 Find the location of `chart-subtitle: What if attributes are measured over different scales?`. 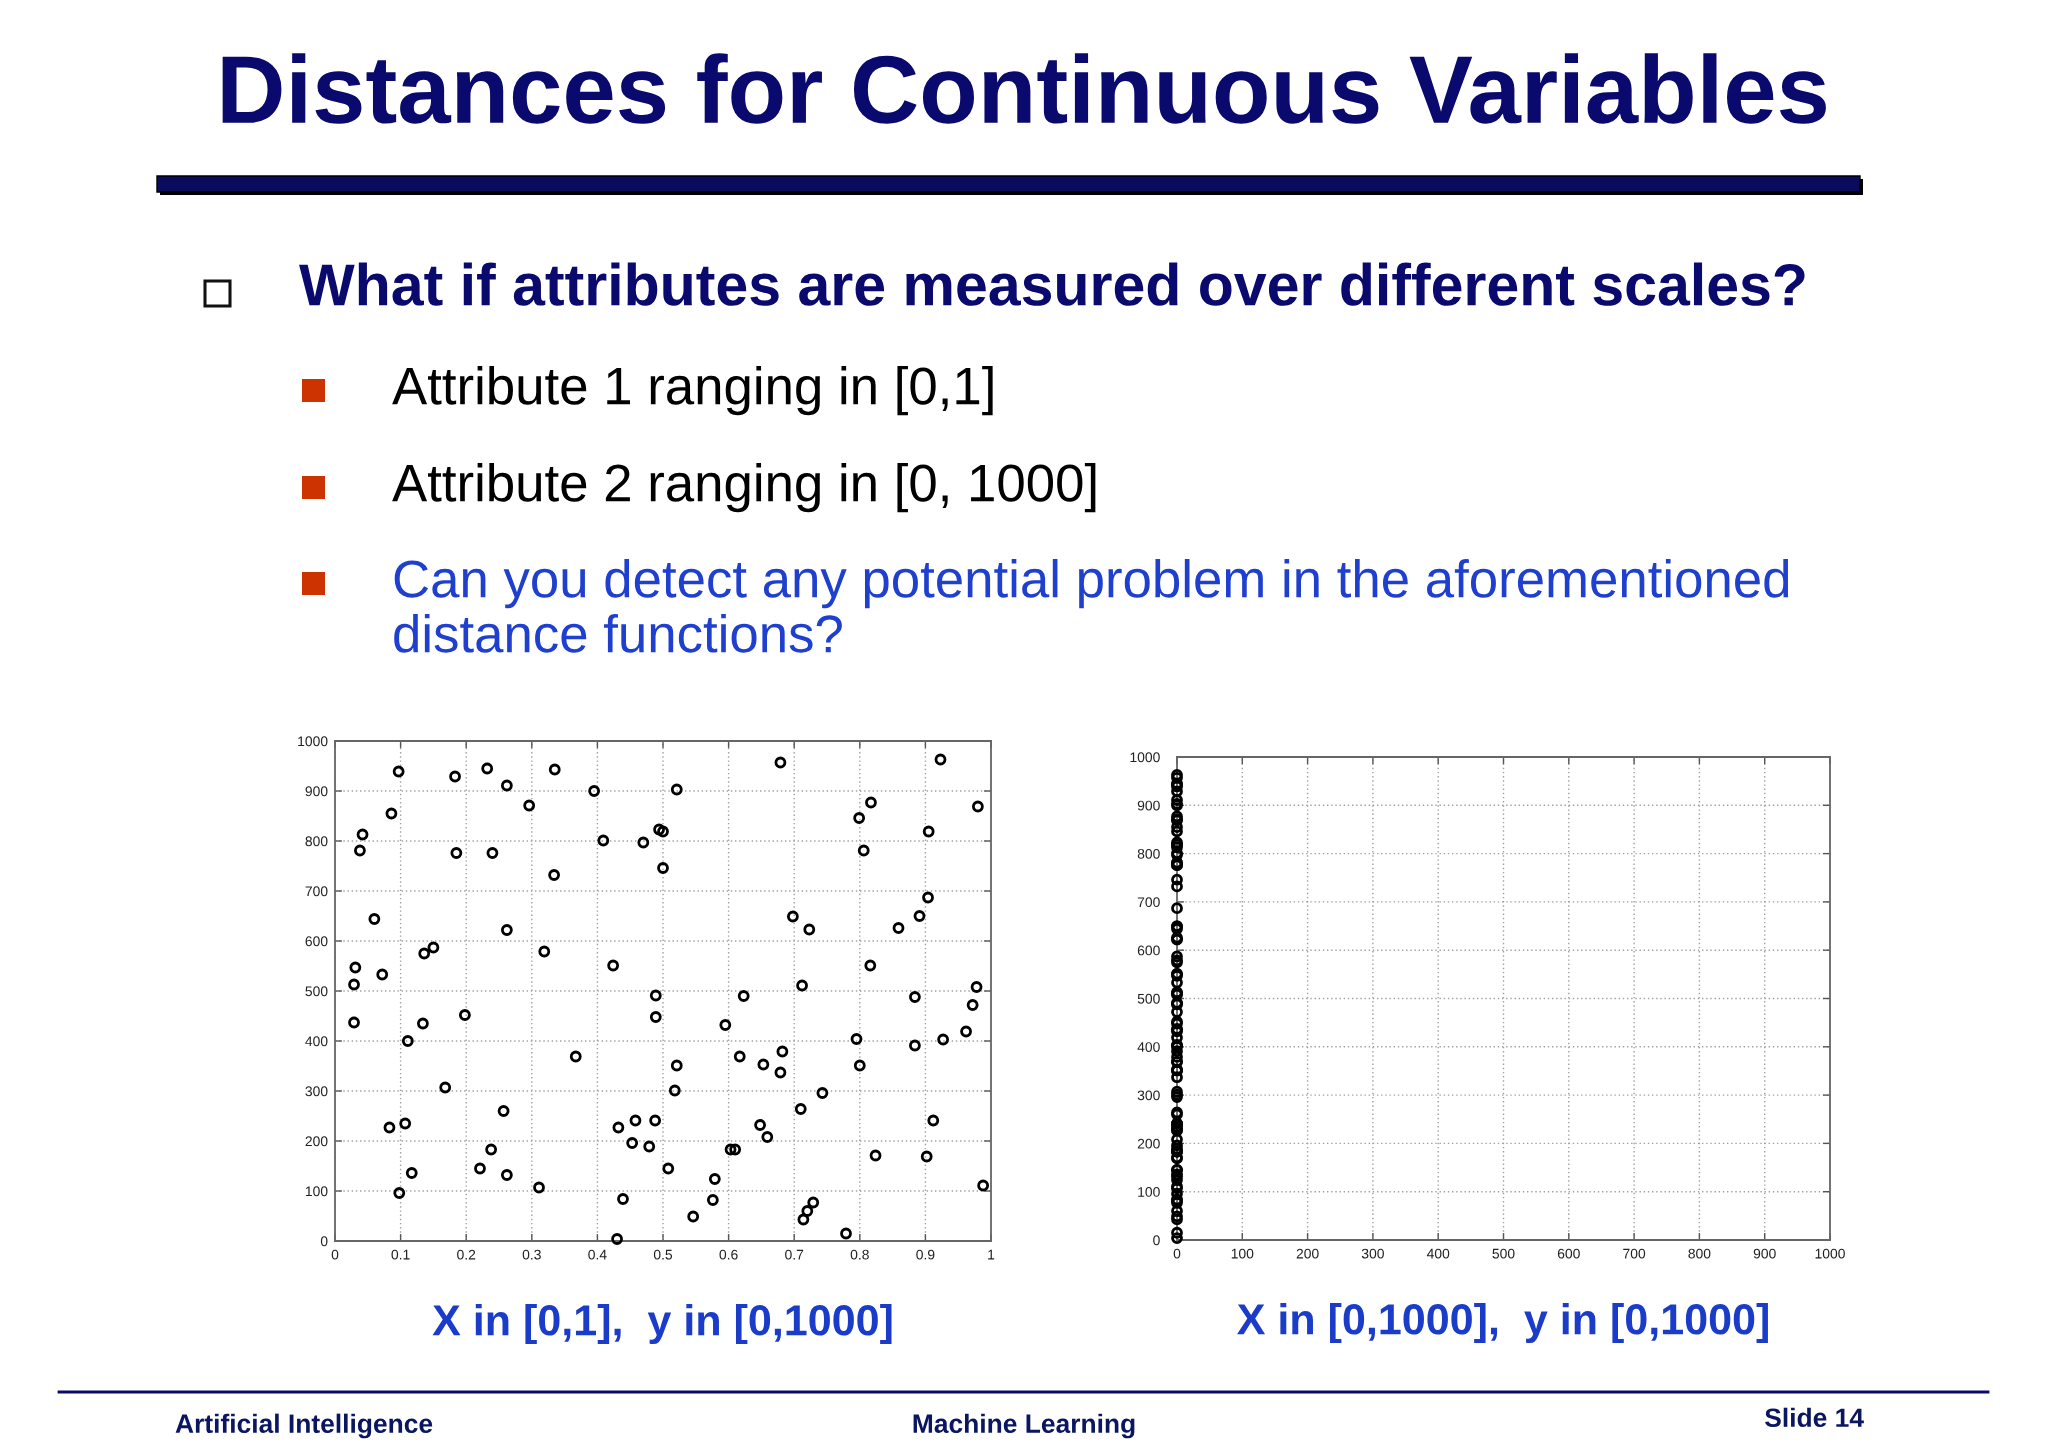

chart-subtitle: What if attributes are measured over different scales? is located at coordinates (1052, 284).